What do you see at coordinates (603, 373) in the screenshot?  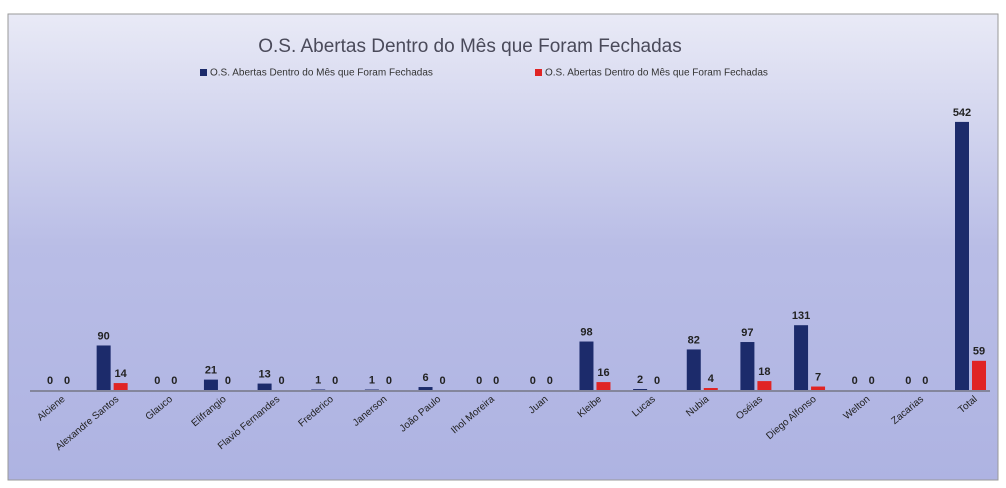 I see `data-label: 16` at bounding box center [603, 373].